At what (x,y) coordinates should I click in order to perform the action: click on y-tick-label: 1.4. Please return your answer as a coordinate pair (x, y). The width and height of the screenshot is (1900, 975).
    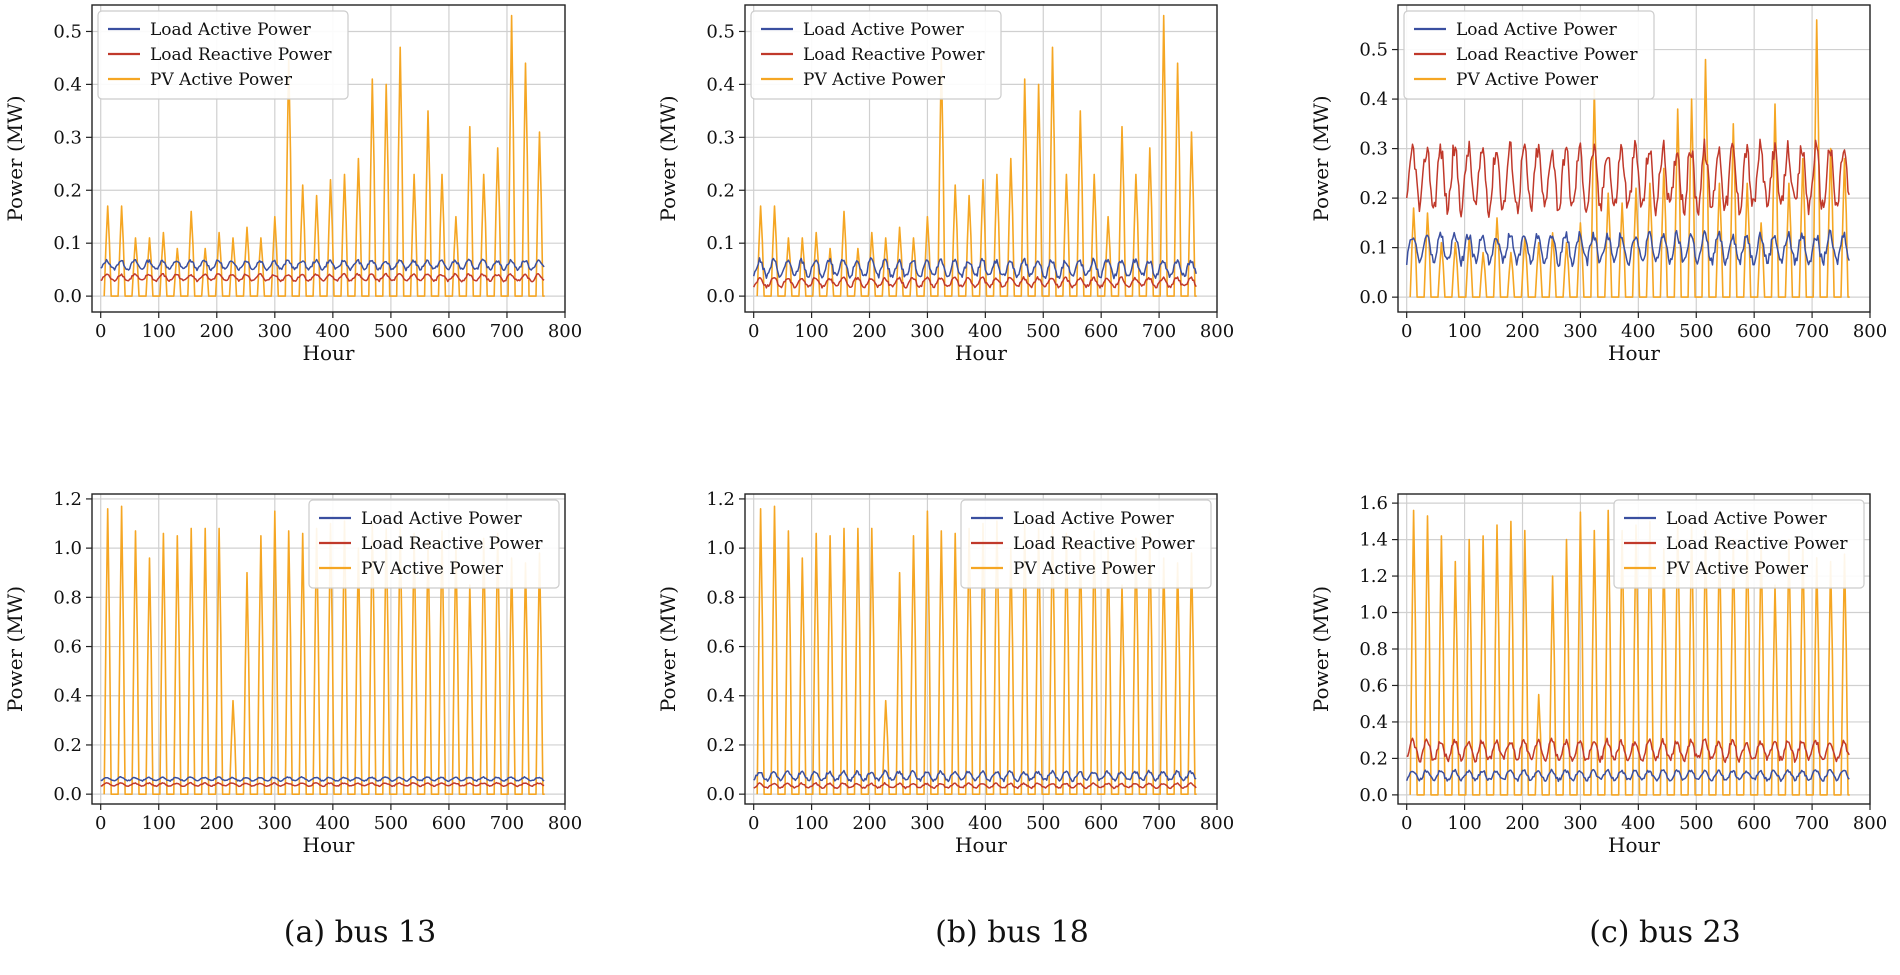
    Looking at the image, I should click on (1373, 540).